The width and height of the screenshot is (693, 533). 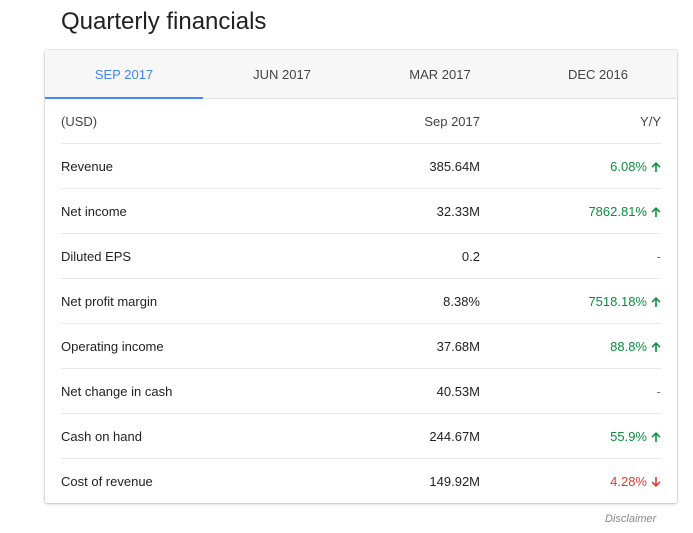 What do you see at coordinates (94, 211) in the screenshot?
I see `metric-label: Net income` at bounding box center [94, 211].